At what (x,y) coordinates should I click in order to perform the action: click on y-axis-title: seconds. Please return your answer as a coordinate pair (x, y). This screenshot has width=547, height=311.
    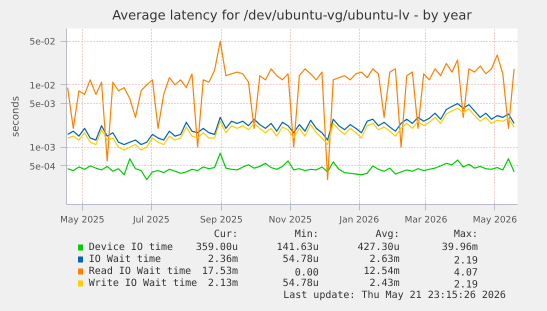
    Looking at the image, I should click on (16, 116).